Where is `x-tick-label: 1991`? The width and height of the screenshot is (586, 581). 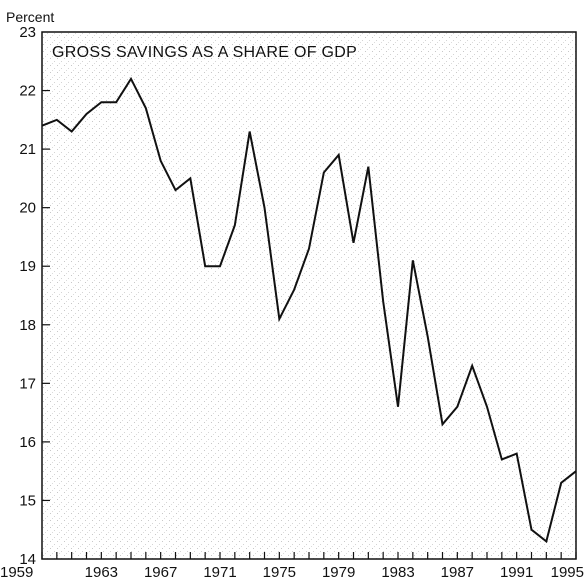 x-tick-label: 1991 is located at coordinates (516, 572).